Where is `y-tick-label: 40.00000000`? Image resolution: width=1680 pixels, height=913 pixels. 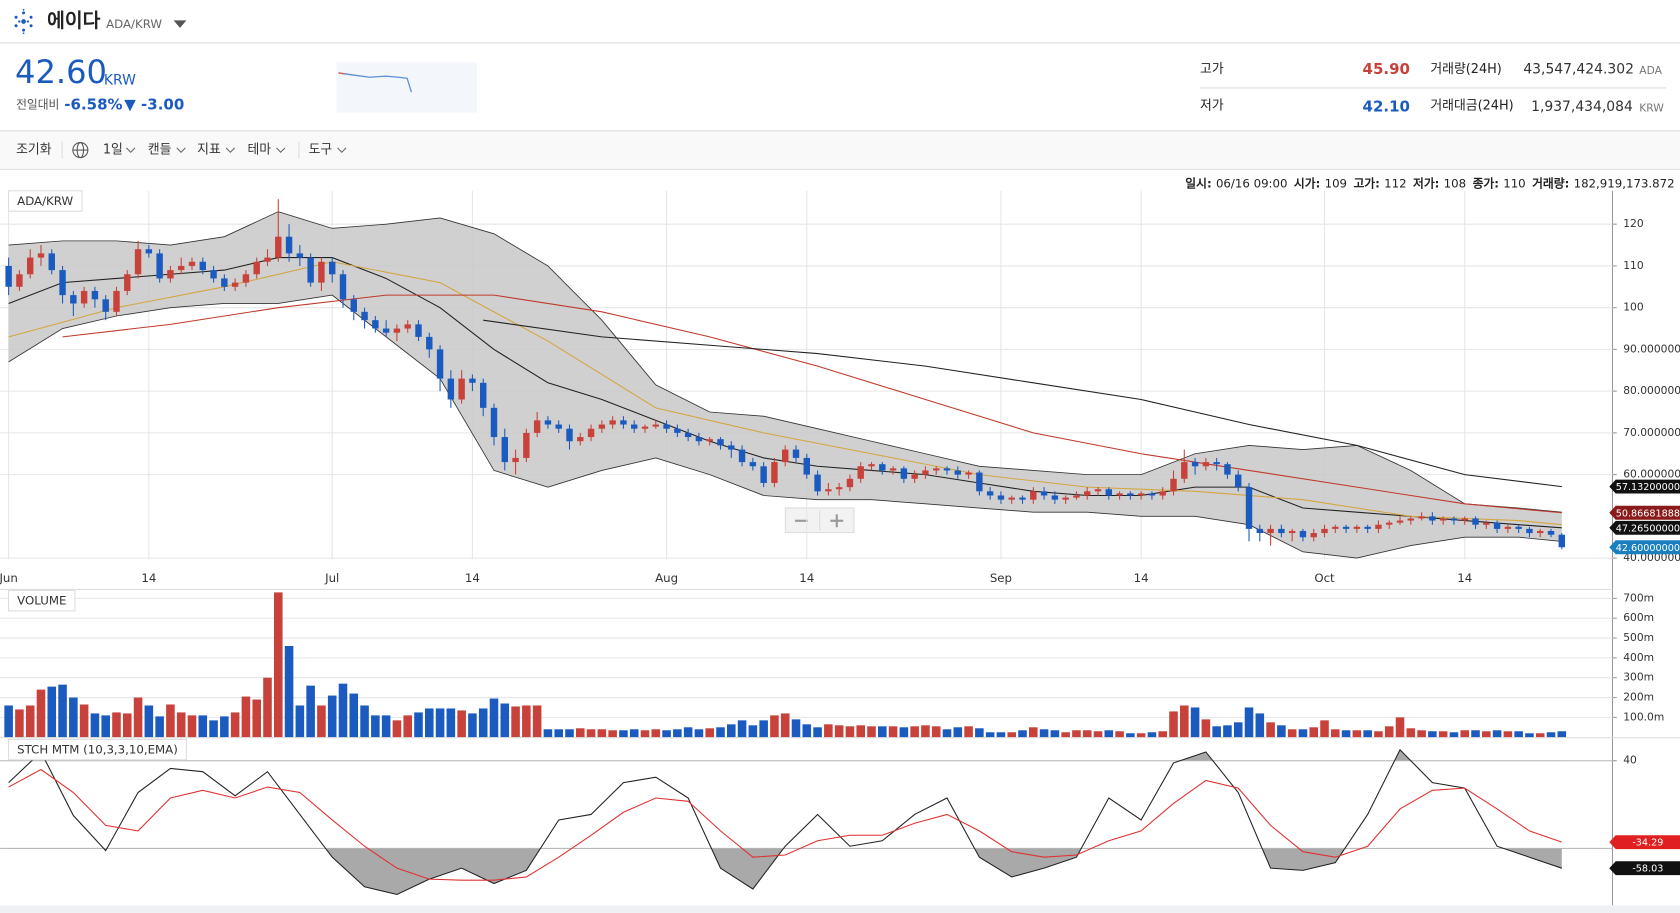
y-tick-label: 40.00000000 is located at coordinates (1651, 557).